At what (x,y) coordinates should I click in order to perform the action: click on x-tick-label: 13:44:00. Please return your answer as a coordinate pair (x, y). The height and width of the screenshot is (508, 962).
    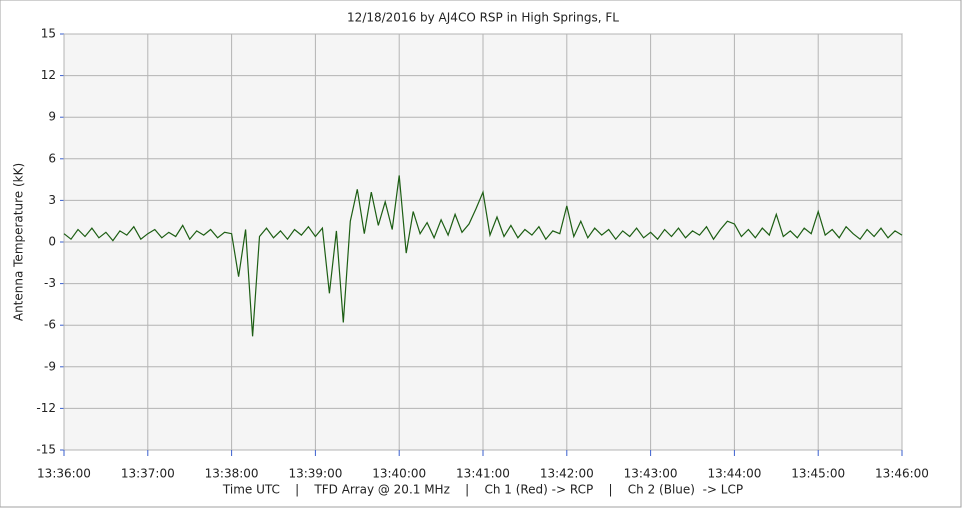
    Looking at the image, I should click on (734, 474).